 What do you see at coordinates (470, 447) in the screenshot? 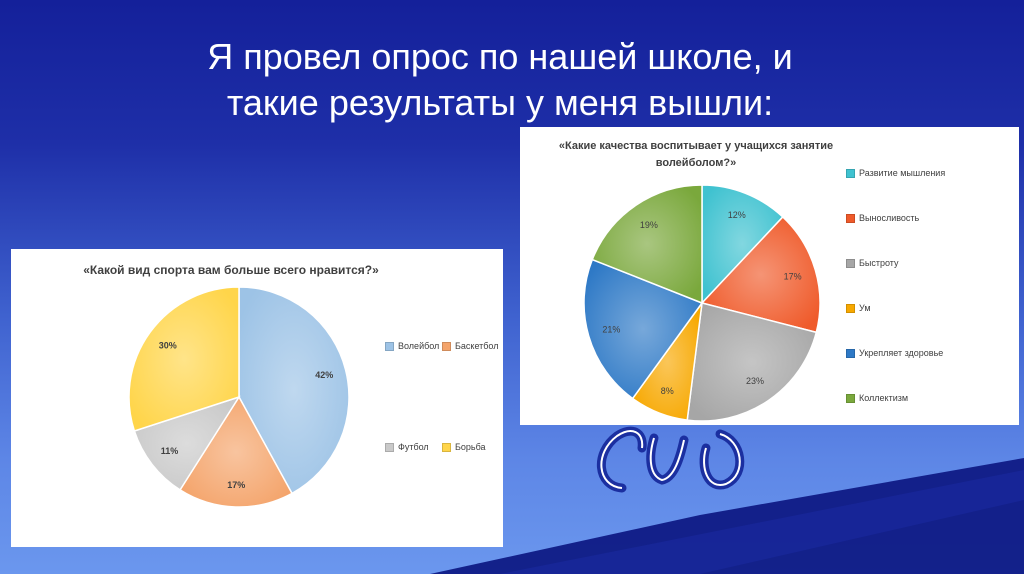
I see `legend-label: Борьба` at bounding box center [470, 447].